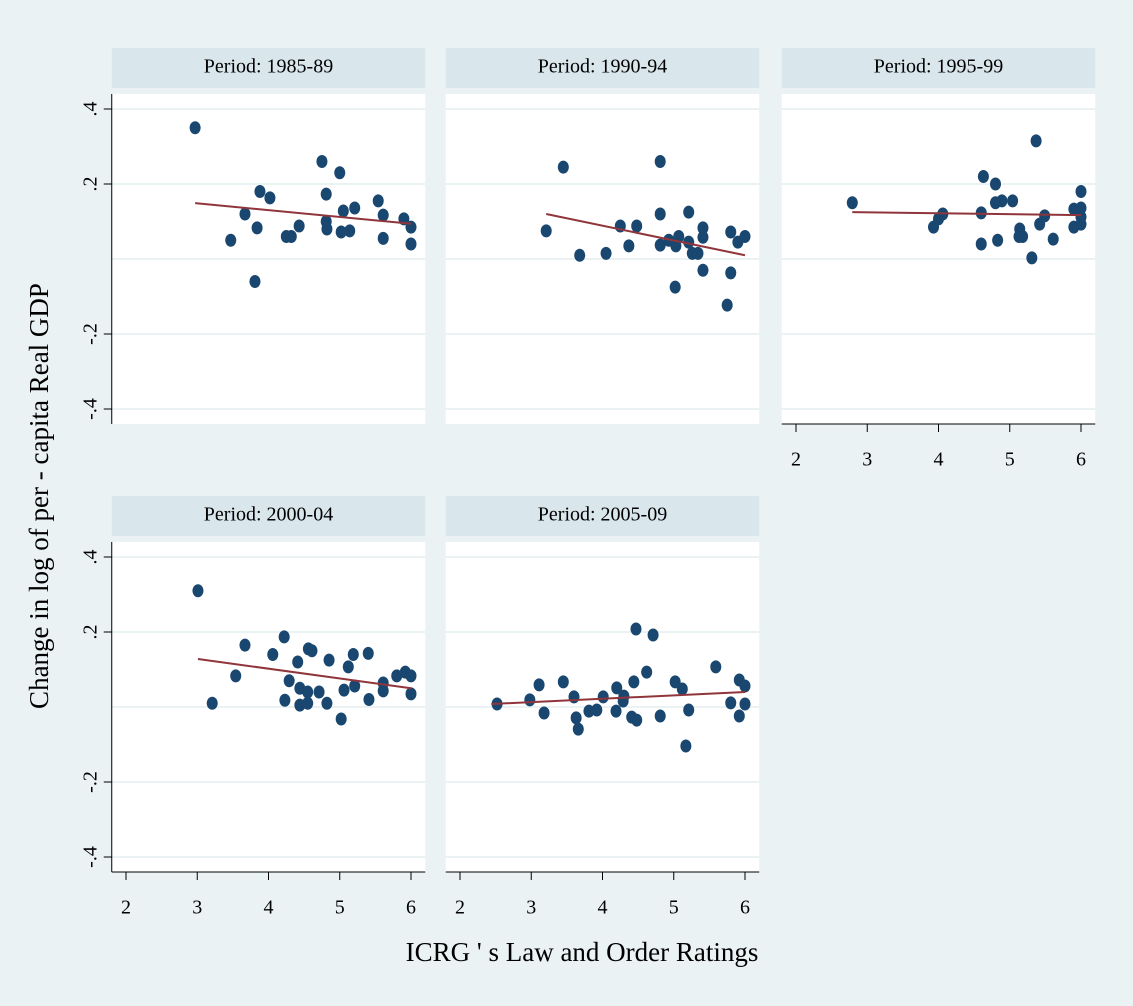 The width and height of the screenshot is (1133, 1006). I want to click on y-tick-label: -.2, so click(90, 782).